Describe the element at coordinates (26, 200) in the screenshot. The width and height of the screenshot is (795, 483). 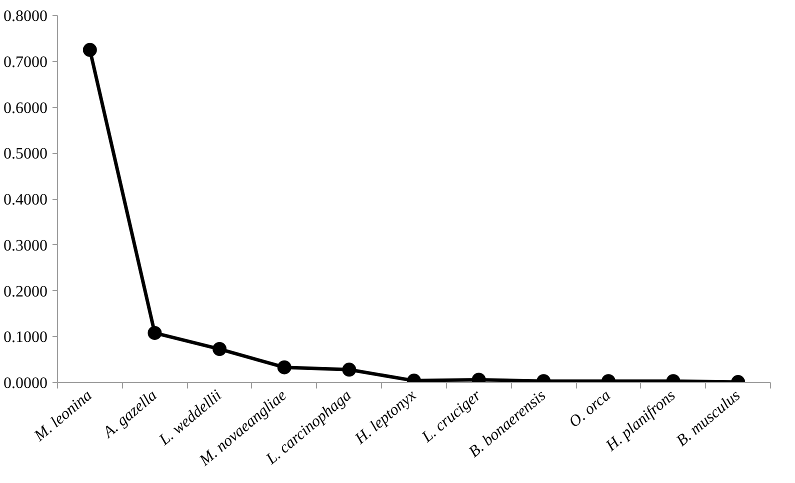
I see `y-tick-label: 0.4000` at that location.